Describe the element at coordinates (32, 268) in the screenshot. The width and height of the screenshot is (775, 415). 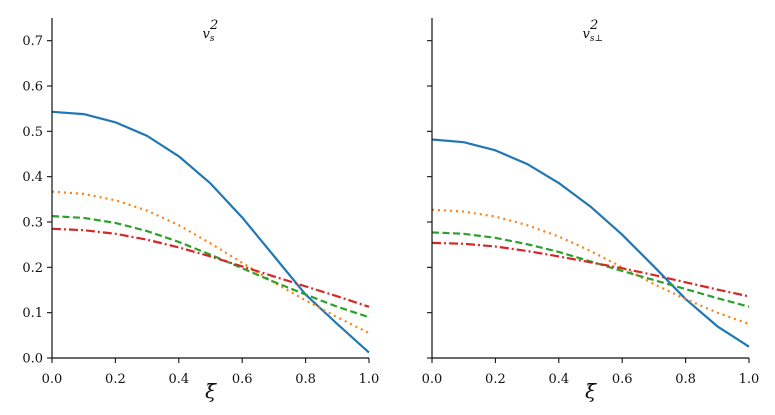
I see `y-tick-label: 0.2` at that location.